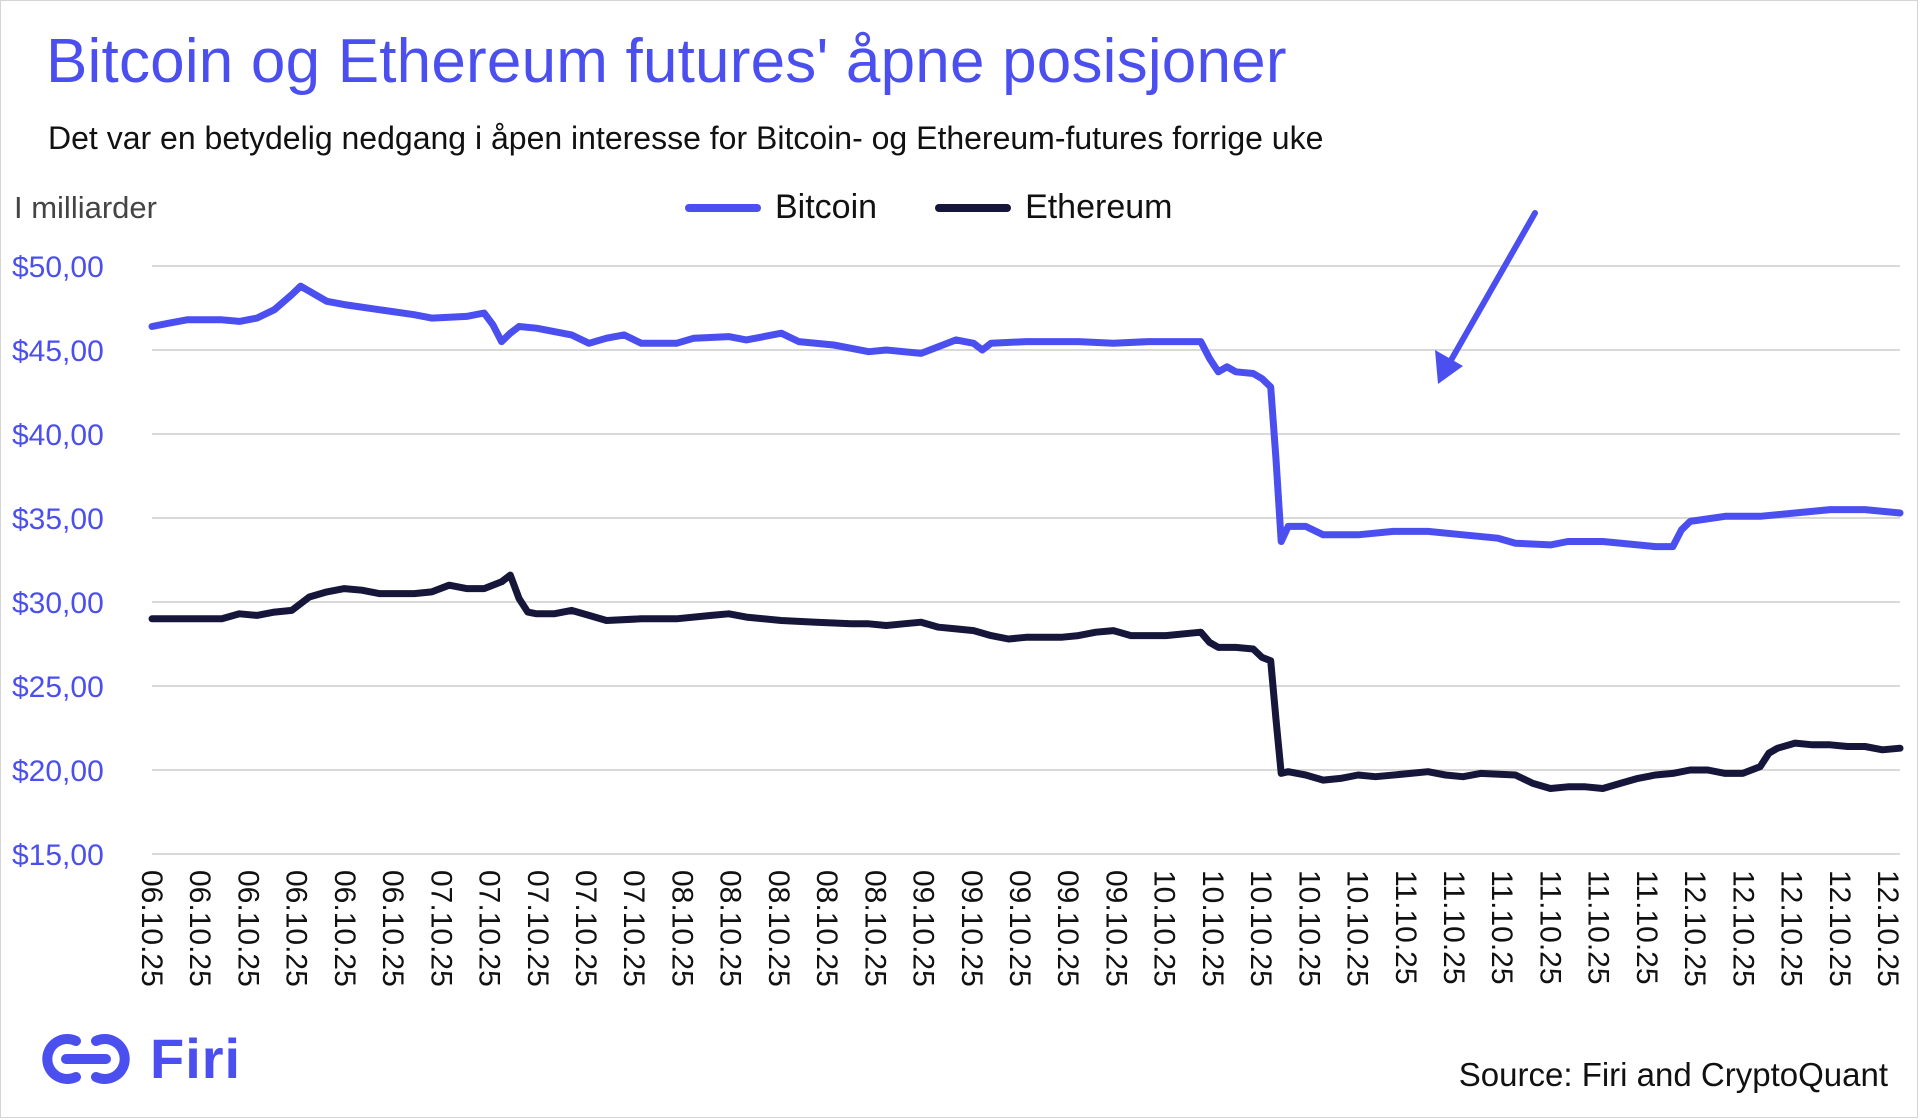 This screenshot has height=1120, width=1920. I want to click on legend-label-bitcoin: Bitcoin, so click(826, 207).